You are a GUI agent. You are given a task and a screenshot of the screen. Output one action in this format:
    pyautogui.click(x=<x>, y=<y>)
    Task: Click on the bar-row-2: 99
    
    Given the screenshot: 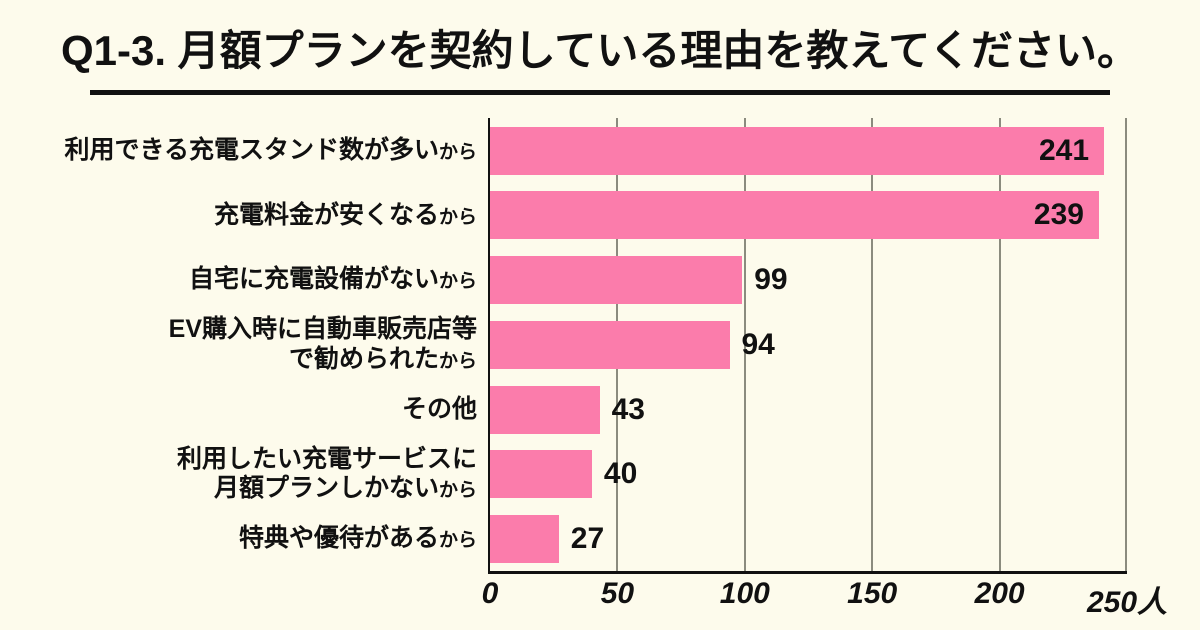 What is the action you would take?
    pyautogui.click(x=808, y=280)
    